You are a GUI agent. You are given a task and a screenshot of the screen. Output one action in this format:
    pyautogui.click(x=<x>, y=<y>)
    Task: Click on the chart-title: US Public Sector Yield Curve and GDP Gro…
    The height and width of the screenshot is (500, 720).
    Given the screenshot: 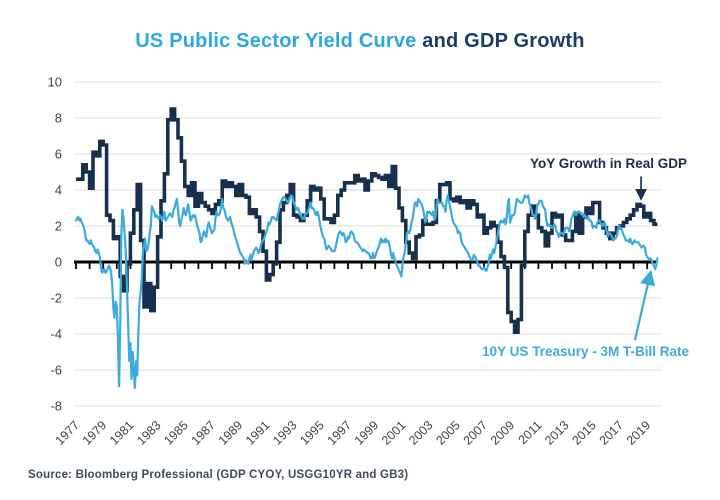 What is the action you would take?
    pyautogui.click(x=360, y=41)
    